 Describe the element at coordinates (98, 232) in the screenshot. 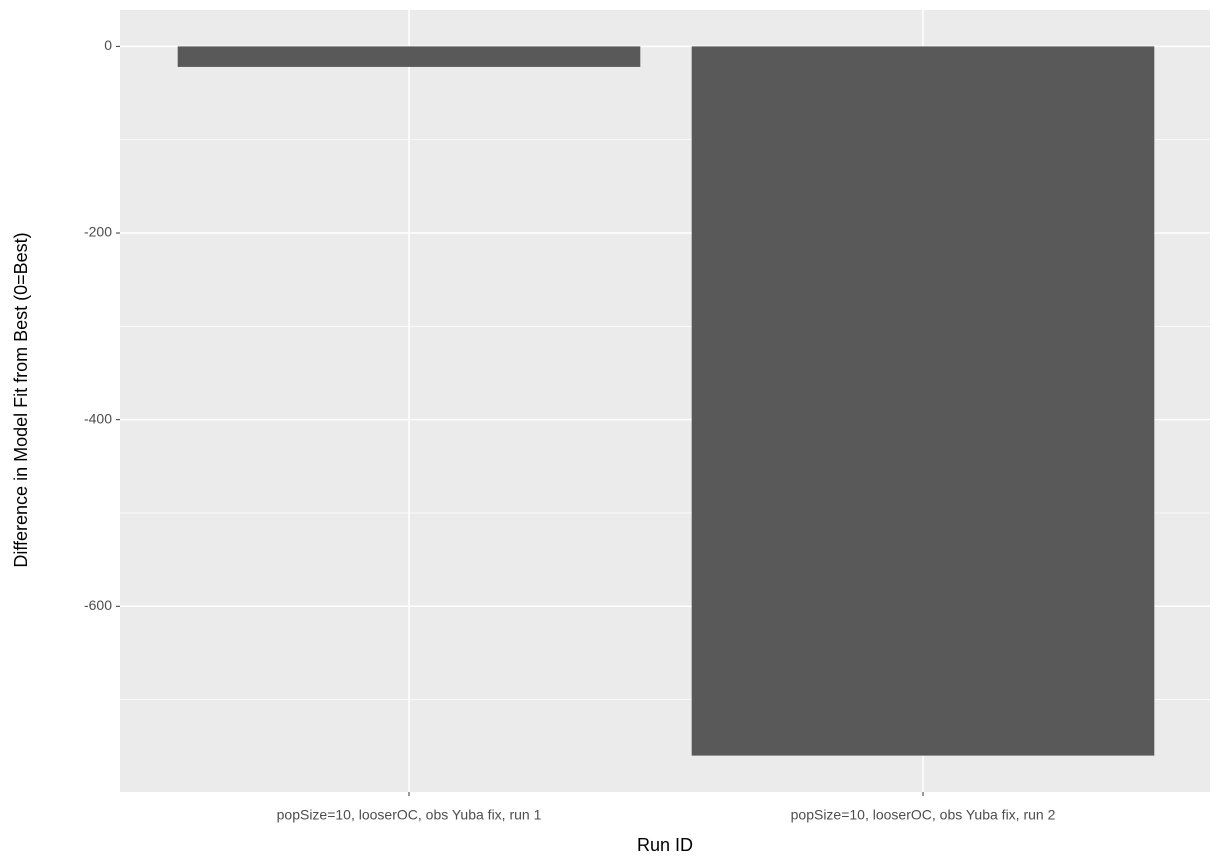

I see `y-tick-label: -200` at that location.